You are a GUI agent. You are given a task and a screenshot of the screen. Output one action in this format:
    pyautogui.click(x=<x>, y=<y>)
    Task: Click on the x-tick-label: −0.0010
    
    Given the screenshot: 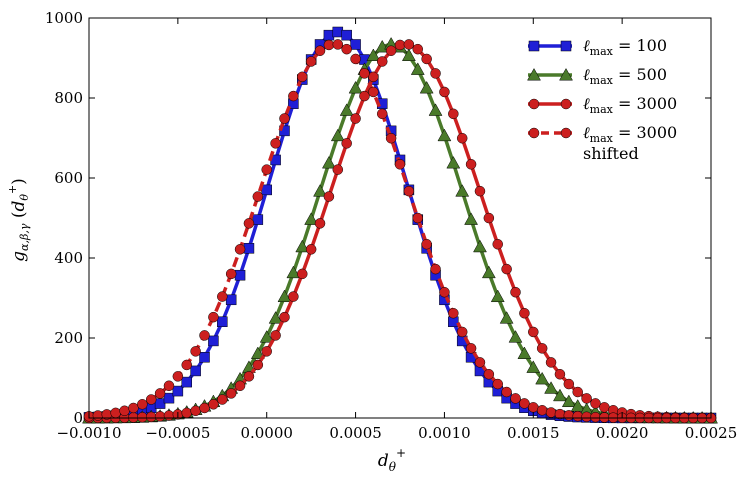 What is the action you would take?
    pyautogui.click(x=88, y=433)
    